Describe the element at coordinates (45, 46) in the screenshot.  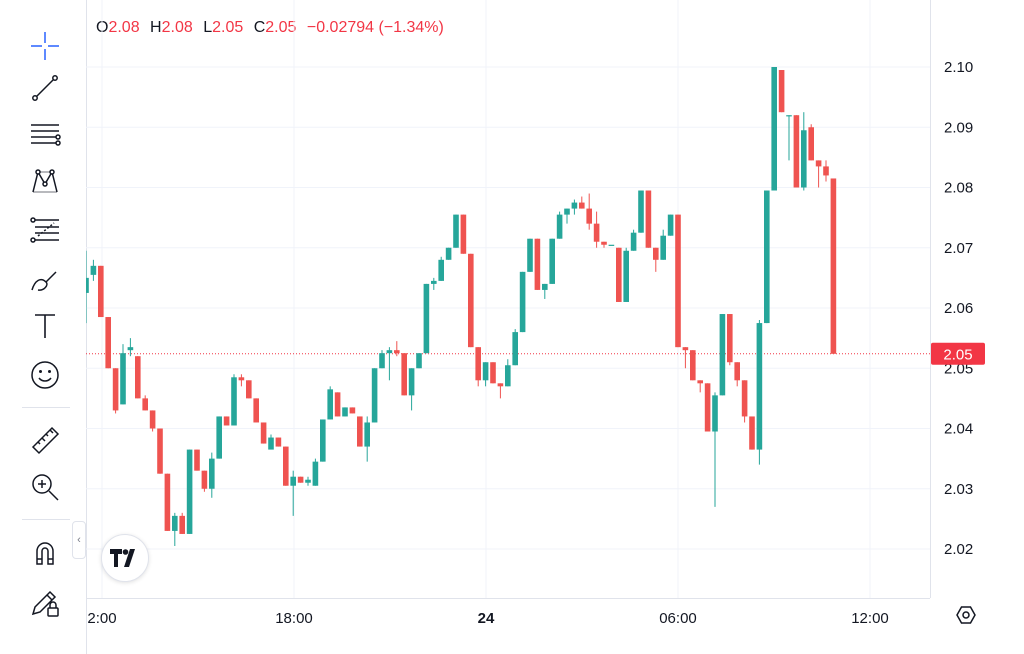
I see `crosshair-icon` at that location.